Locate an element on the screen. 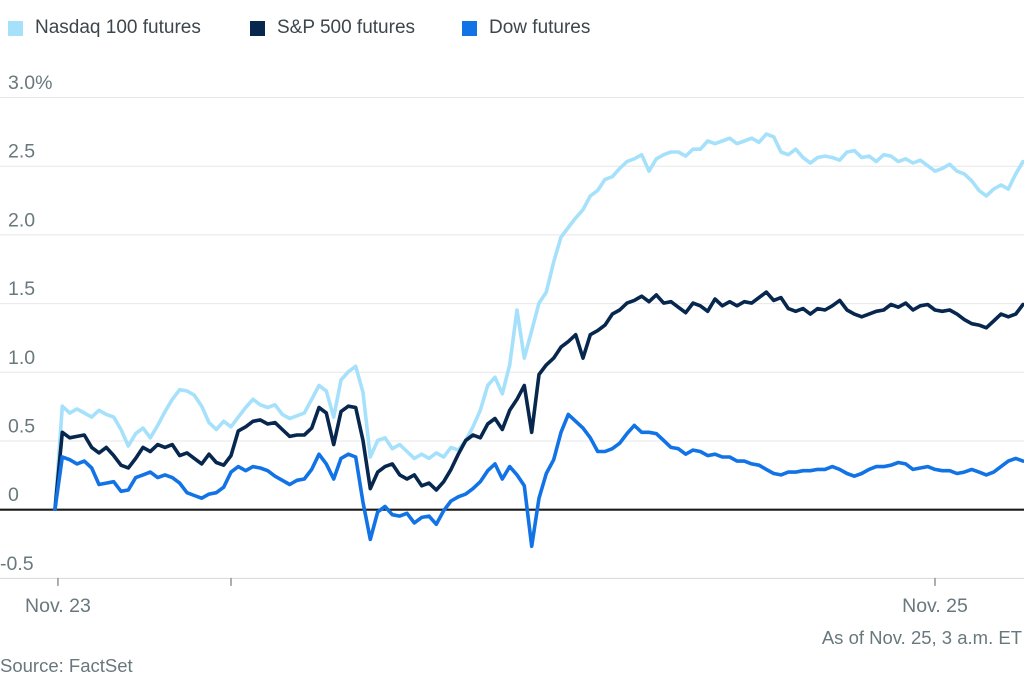  y-axis-label: 0 is located at coordinates (13, 495).